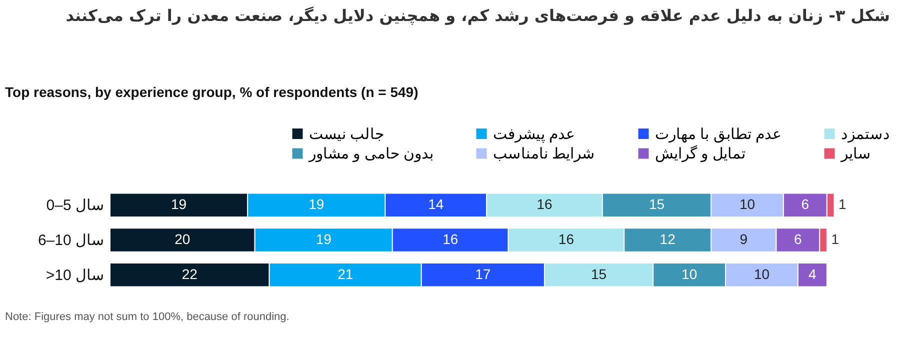 The width and height of the screenshot is (901, 348). What do you see at coordinates (812, 274) in the screenshot?
I see `data-label: 4` at bounding box center [812, 274].